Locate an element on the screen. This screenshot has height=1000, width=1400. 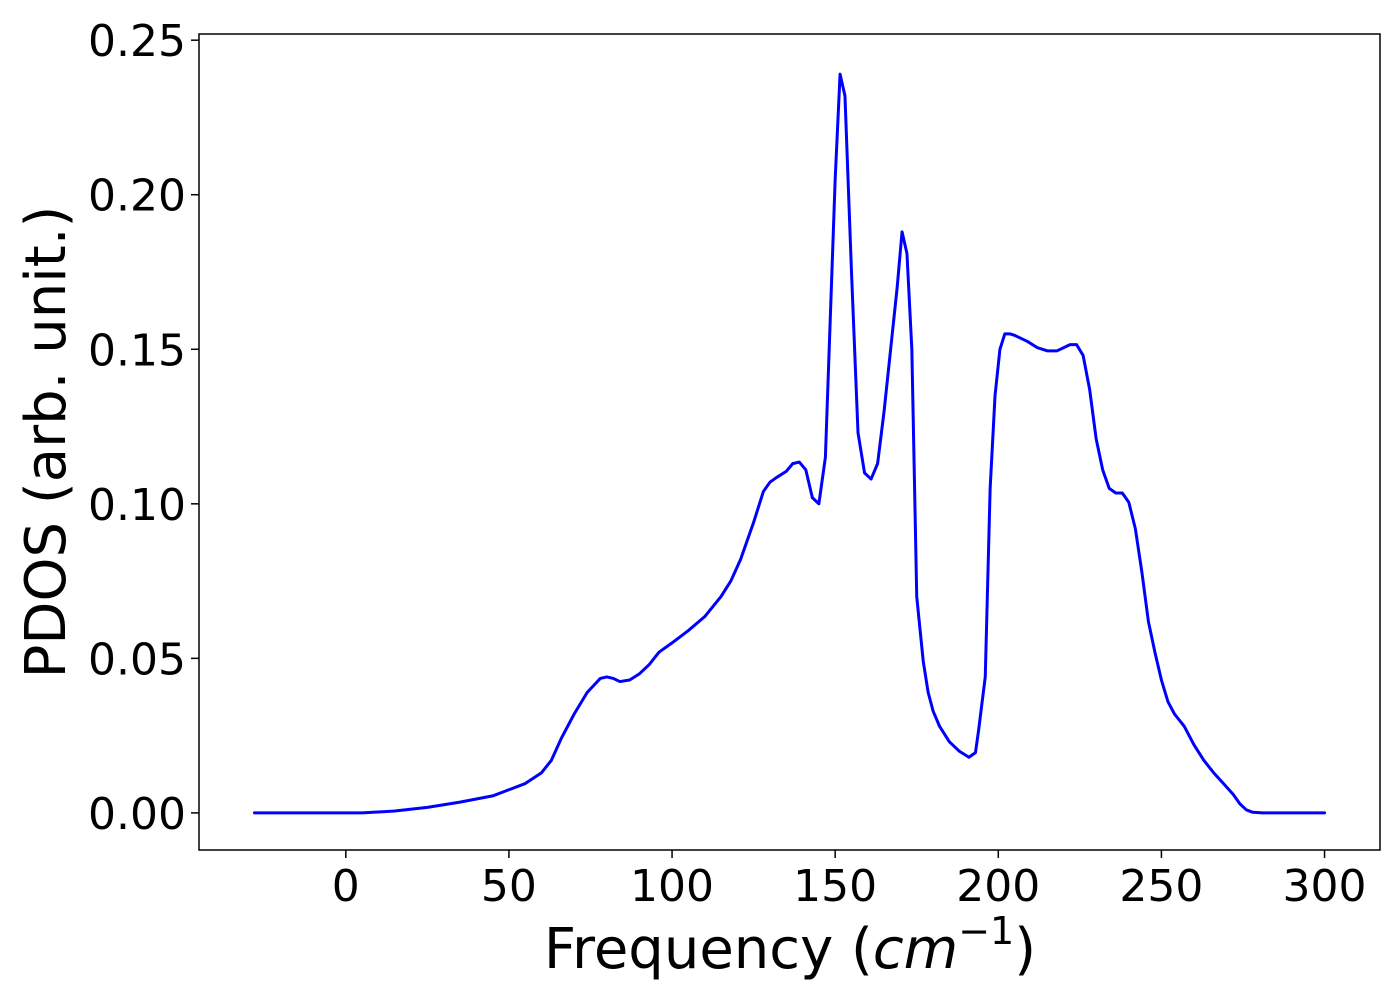
x-axis: 0 50 100 150 200 250 300 is located at coordinates (849, 881).